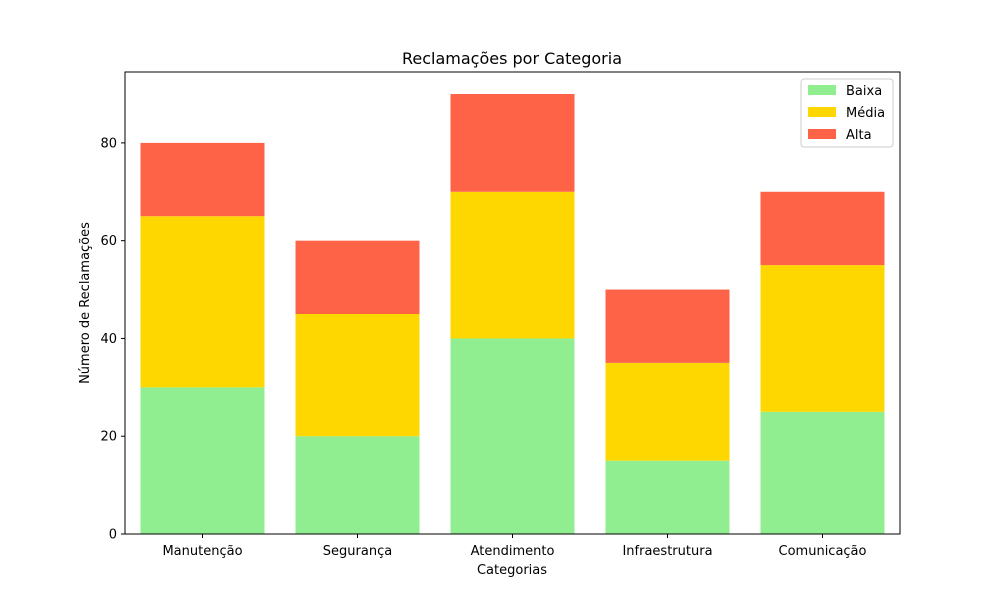  What do you see at coordinates (108, 437) in the screenshot?
I see `y-tick-label: 20` at bounding box center [108, 437].